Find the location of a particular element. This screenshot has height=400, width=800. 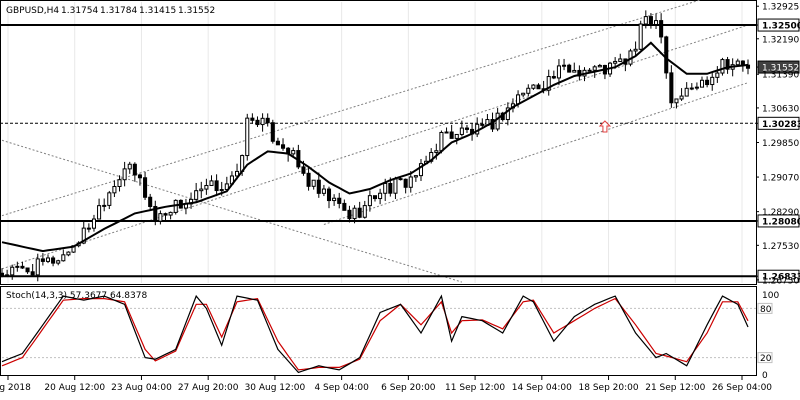

stoch-level-box is located at coordinates (765, 308).